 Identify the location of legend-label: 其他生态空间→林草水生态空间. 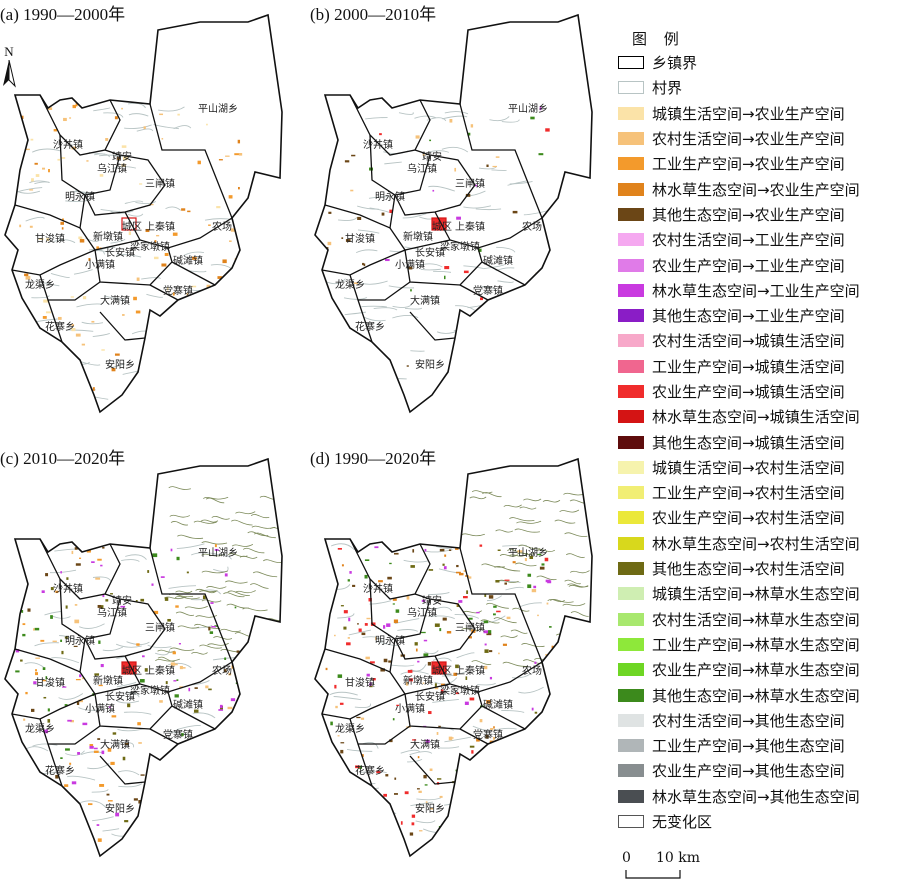
(756, 695).